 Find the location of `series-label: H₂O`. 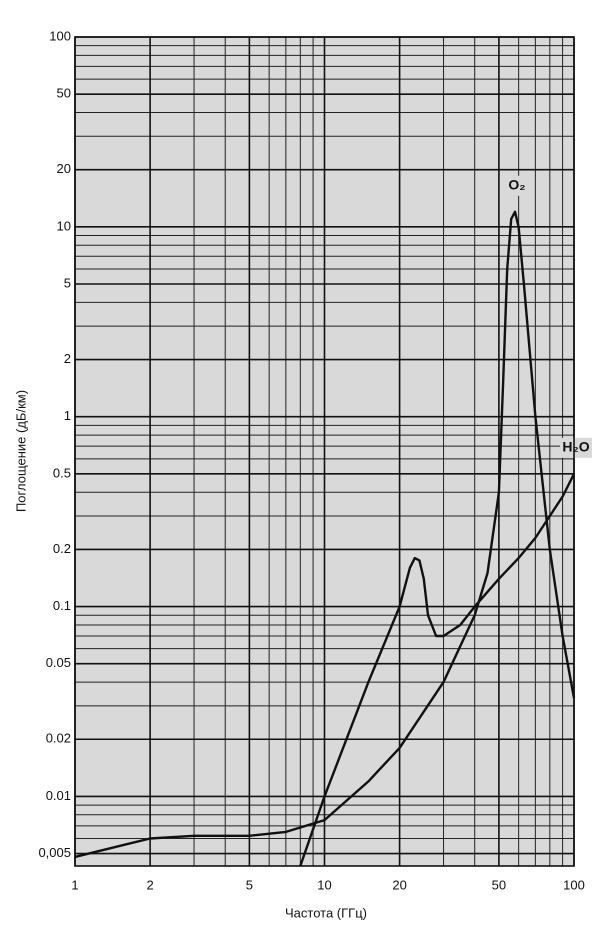

series-label: H₂O is located at coordinates (575, 447).